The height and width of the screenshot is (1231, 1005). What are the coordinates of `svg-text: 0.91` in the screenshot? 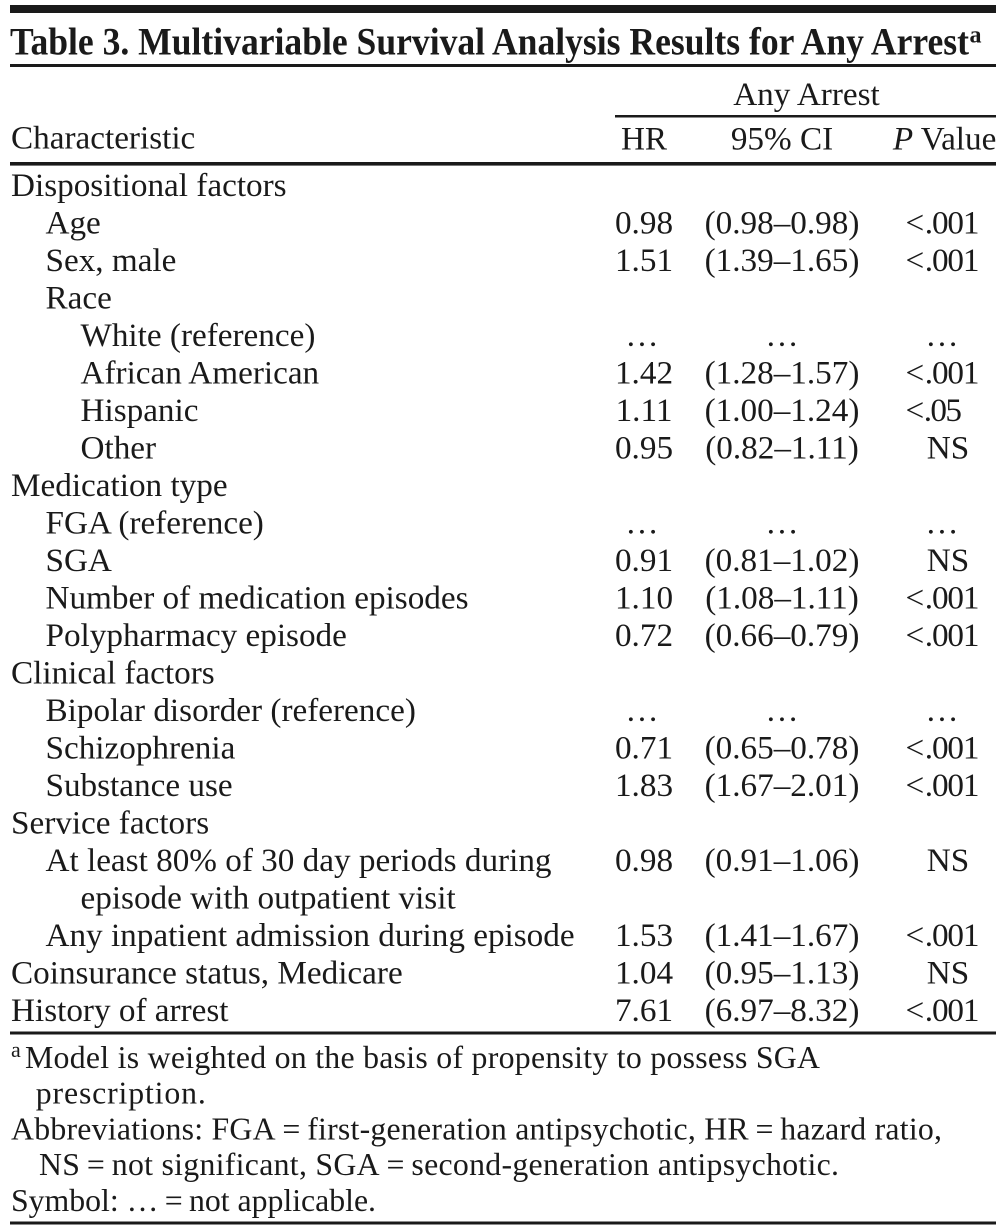 It's located at (644, 560).